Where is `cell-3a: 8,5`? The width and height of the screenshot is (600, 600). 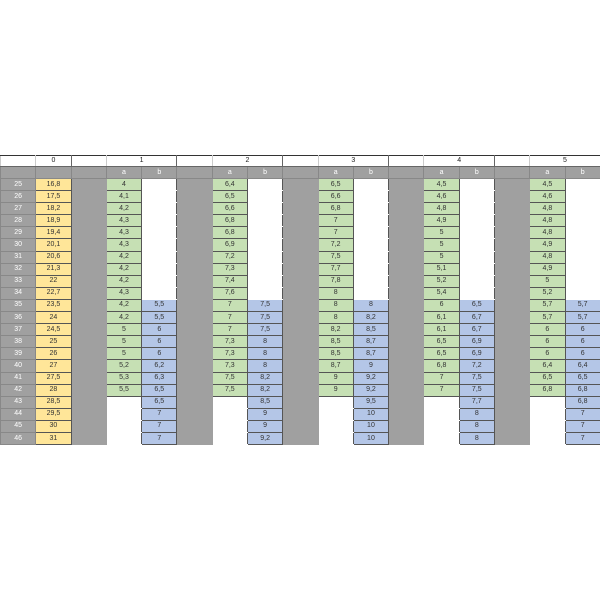 cell-3a: 8,5 is located at coordinates (335, 342).